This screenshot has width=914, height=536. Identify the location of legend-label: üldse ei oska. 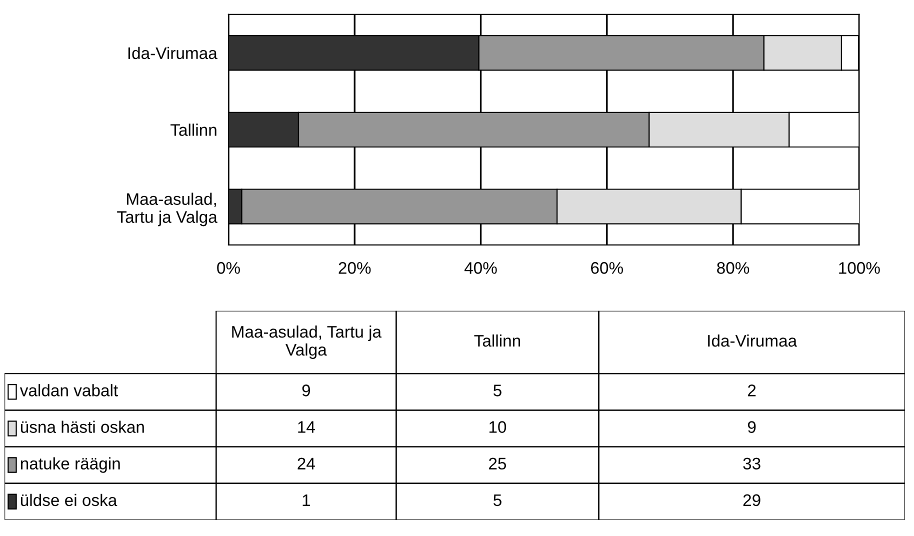
(69, 500).